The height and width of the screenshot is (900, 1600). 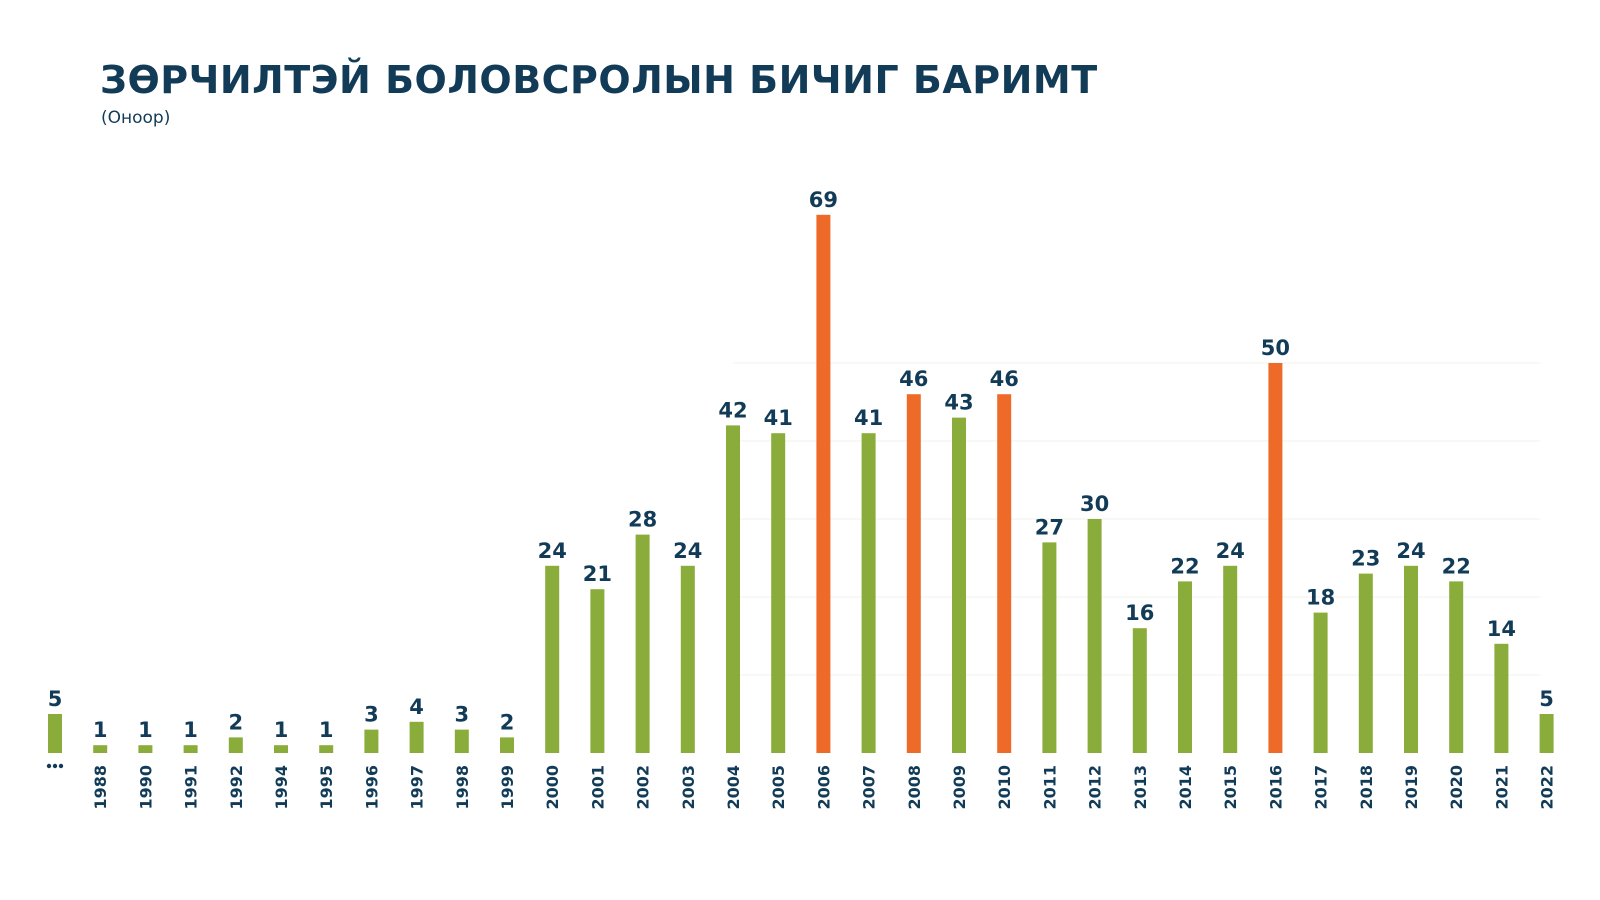 I want to click on value-label: 4, so click(x=416, y=707).